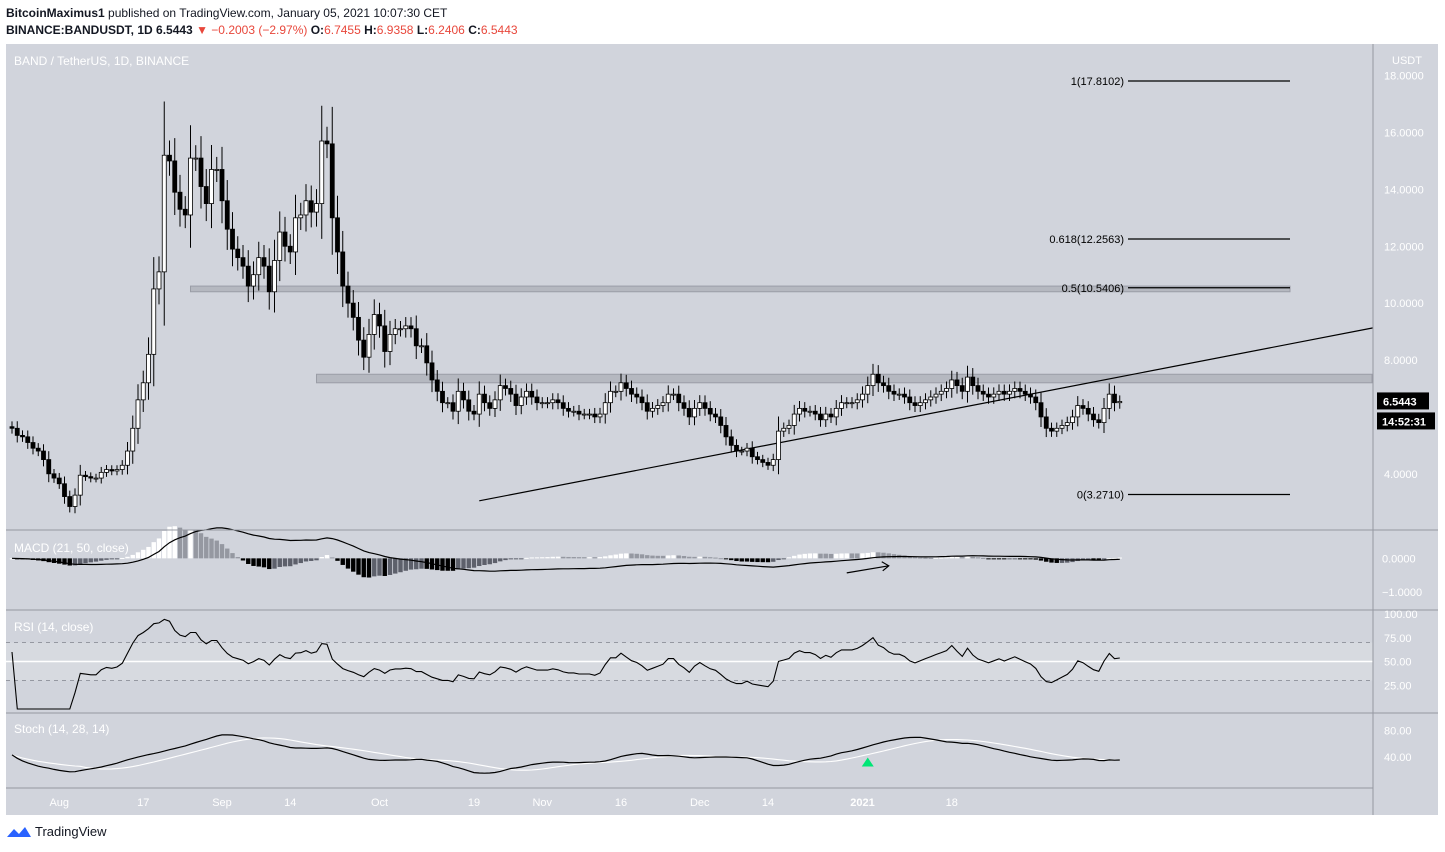 This screenshot has height=852, width=1445. I want to click on close-label: C:, so click(474, 30).